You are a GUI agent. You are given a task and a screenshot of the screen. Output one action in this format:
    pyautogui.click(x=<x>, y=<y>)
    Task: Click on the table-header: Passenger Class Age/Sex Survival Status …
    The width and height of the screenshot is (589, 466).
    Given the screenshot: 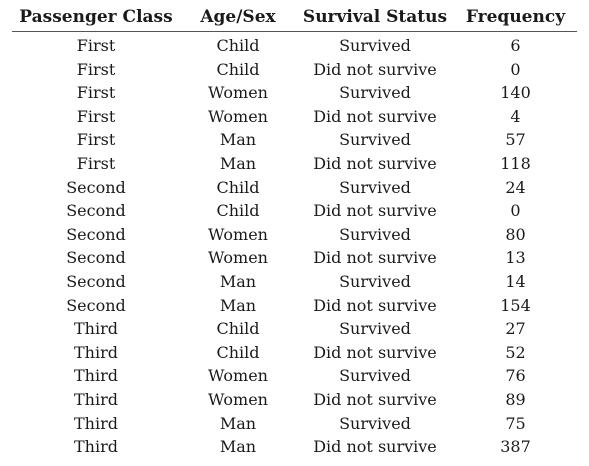 What is the action you would take?
    pyautogui.click(x=294, y=18)
    